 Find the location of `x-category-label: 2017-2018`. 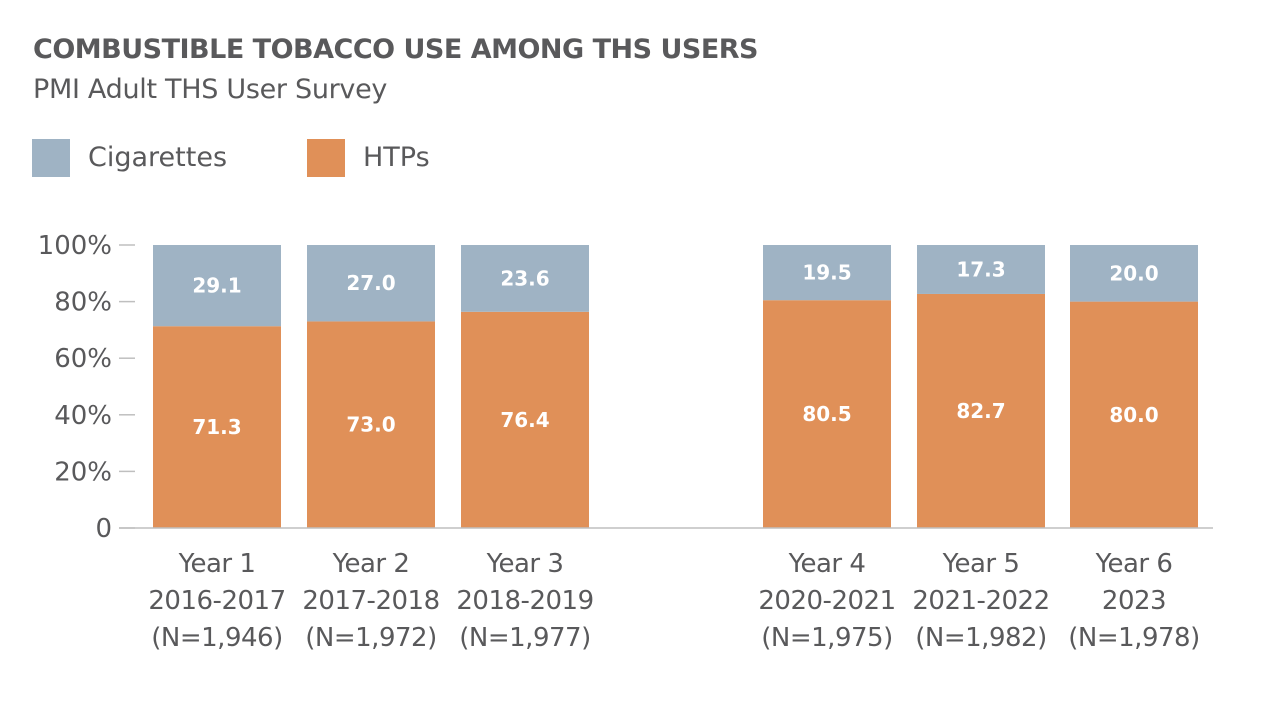

x-category-label: 2017-2018 is located at coordinates (370, 601).